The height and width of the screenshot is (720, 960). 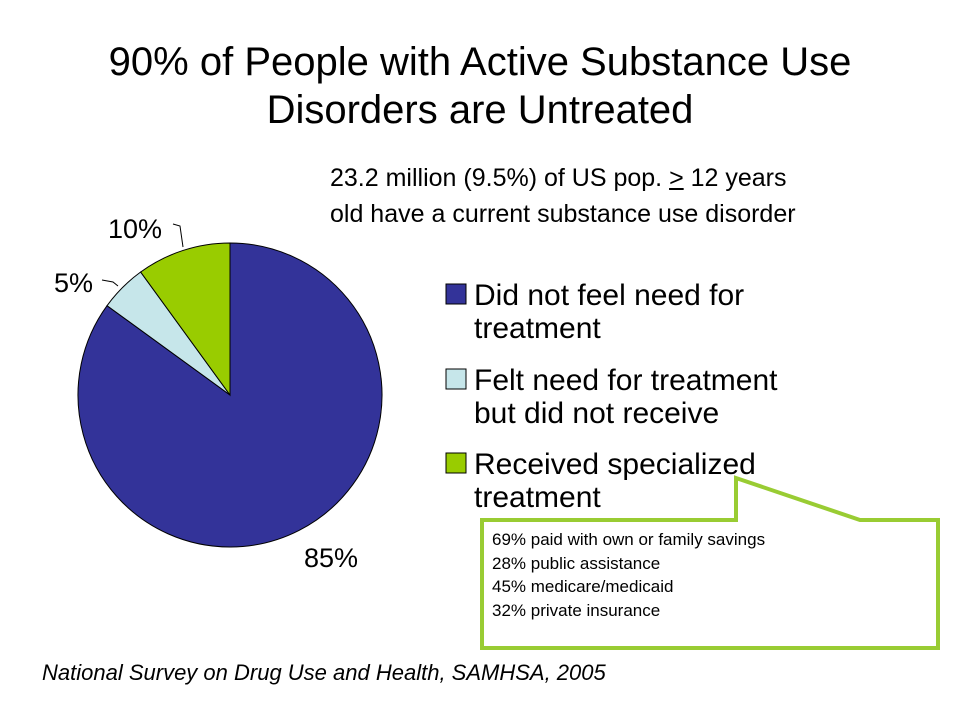 I want to click on legend-label-felt-need-line2: but did not receive, so click(x=596, y=413).